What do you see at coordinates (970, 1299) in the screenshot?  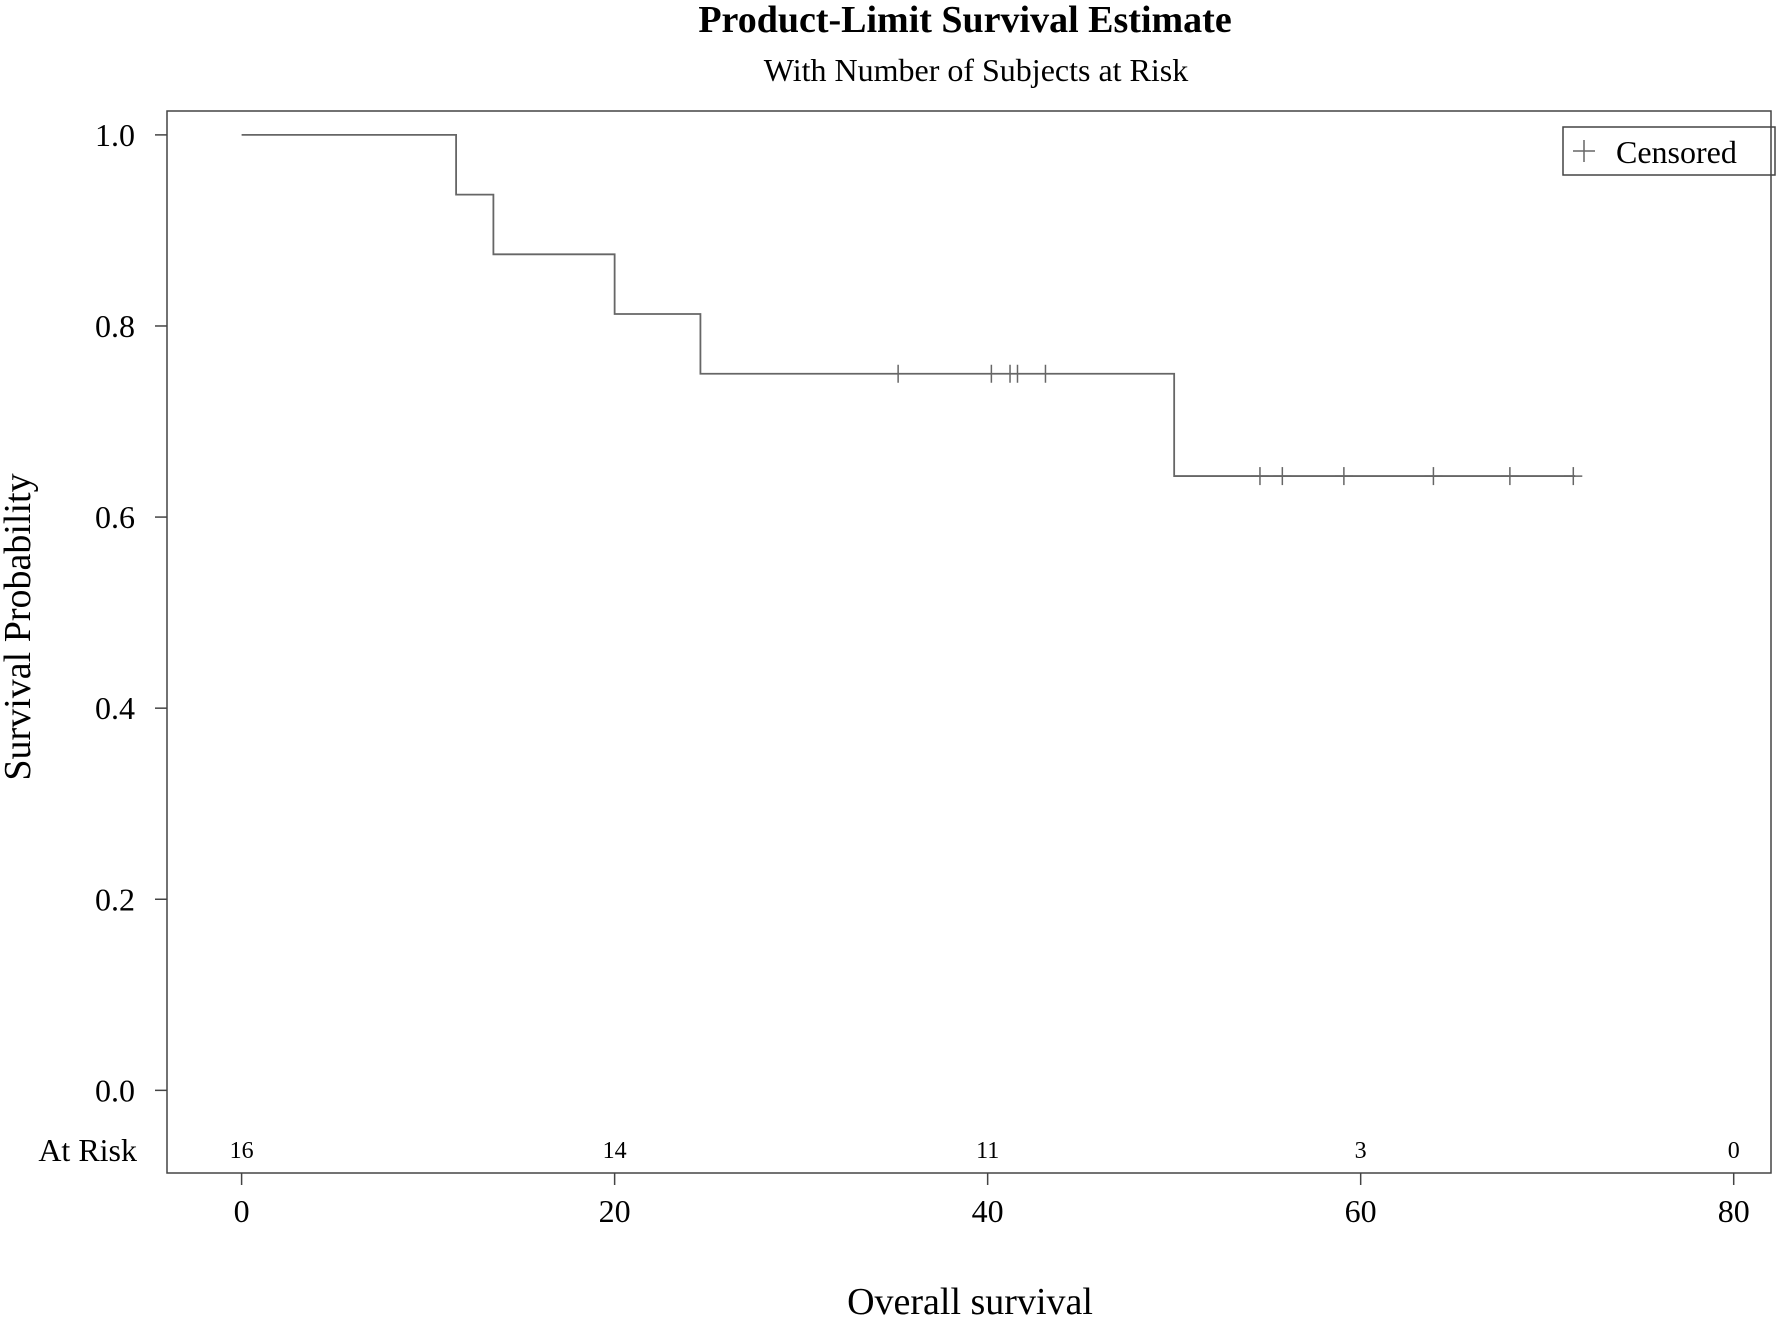 I see `x-axis-title: Overall survival` at bounding box center [970, 1299].